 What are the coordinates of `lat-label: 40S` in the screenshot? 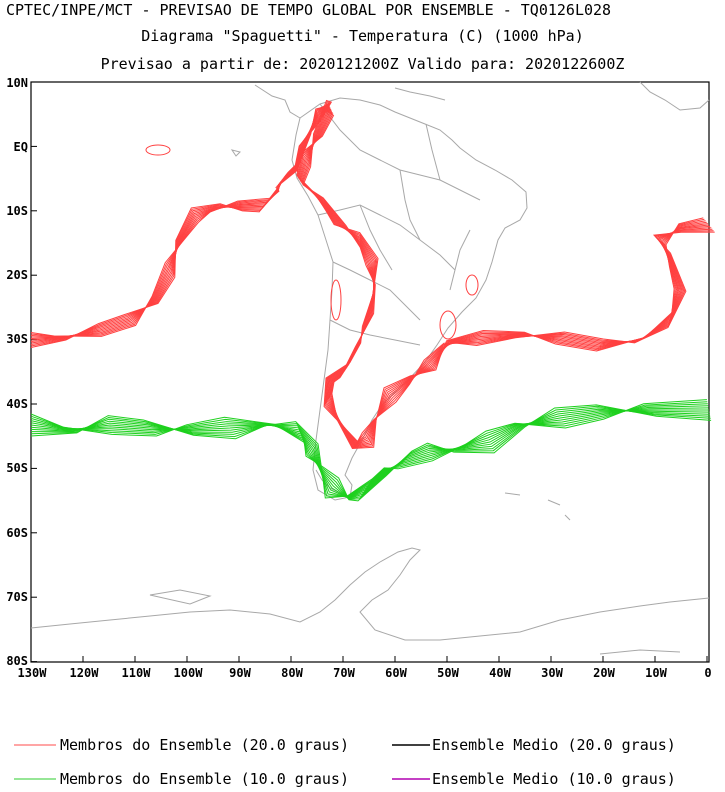 It's located at (17, 404).